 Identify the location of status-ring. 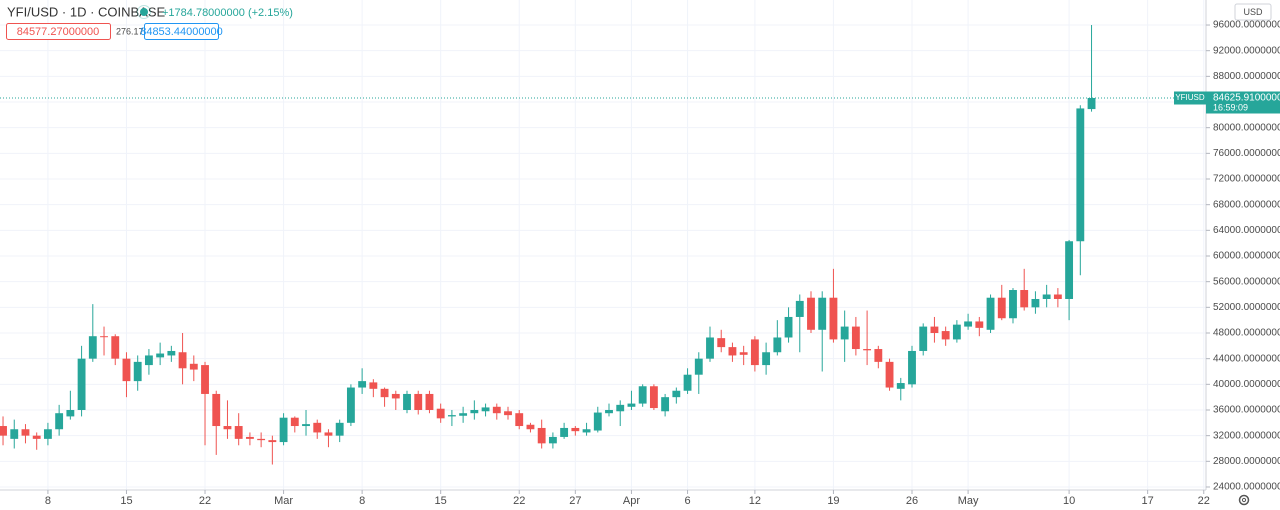
(144, 12).